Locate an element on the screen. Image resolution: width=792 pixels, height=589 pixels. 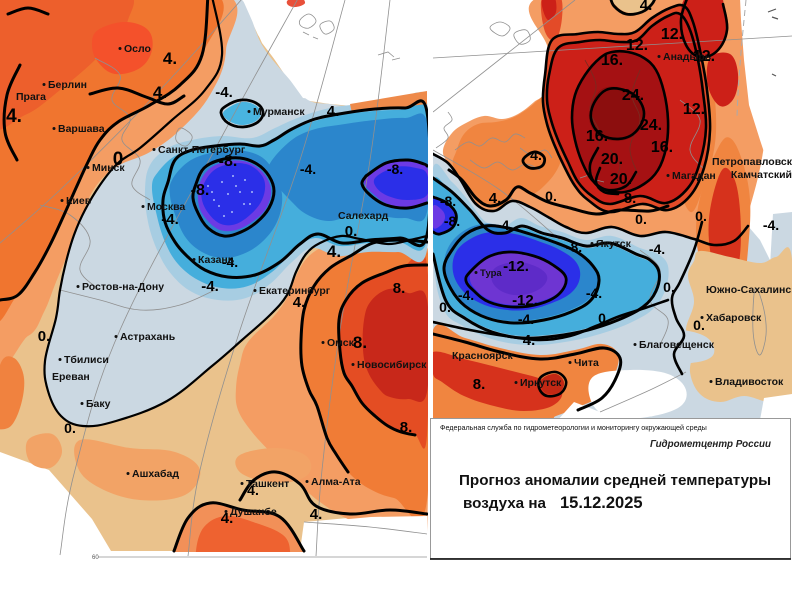
svg-text: Омск is located at coordinates (341, 343).